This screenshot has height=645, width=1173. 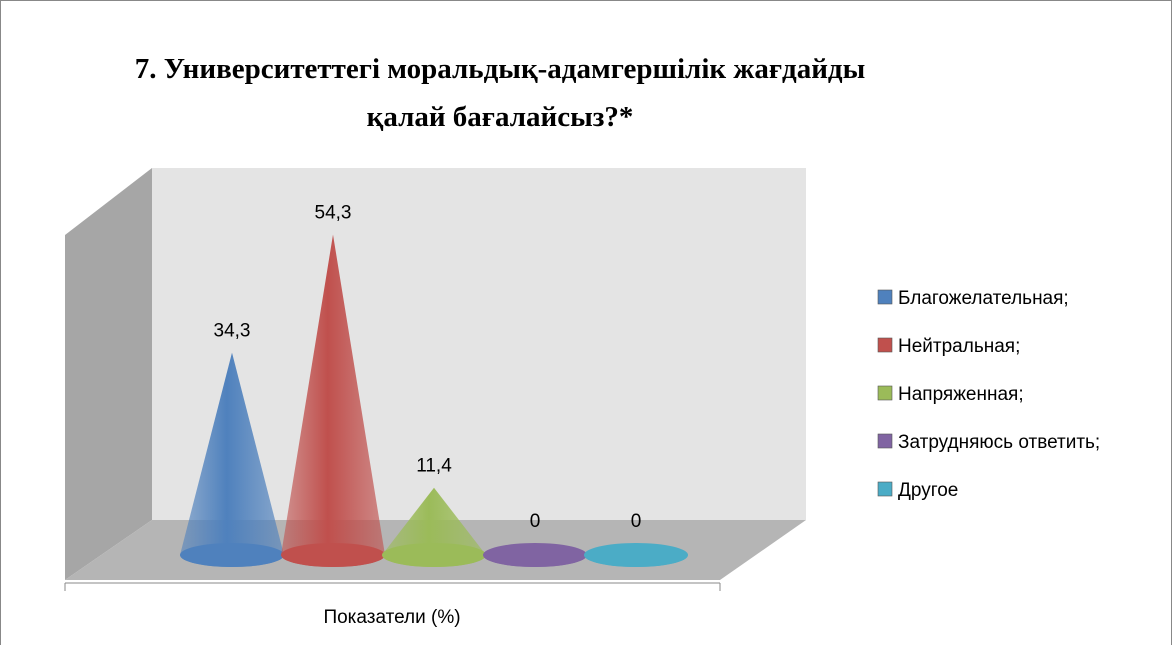 I want to click on legend-label: Другое, so click(x=928, y=490).